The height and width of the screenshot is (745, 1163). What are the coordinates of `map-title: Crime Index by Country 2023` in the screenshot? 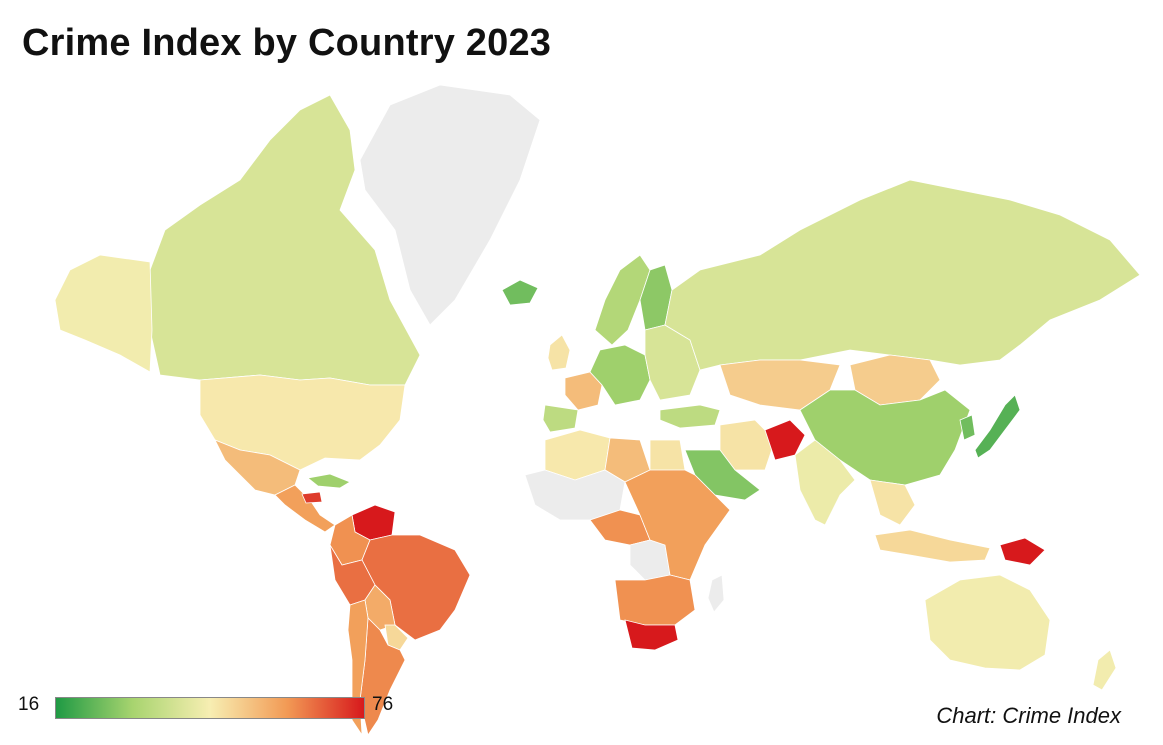 It's located at (287, 43).